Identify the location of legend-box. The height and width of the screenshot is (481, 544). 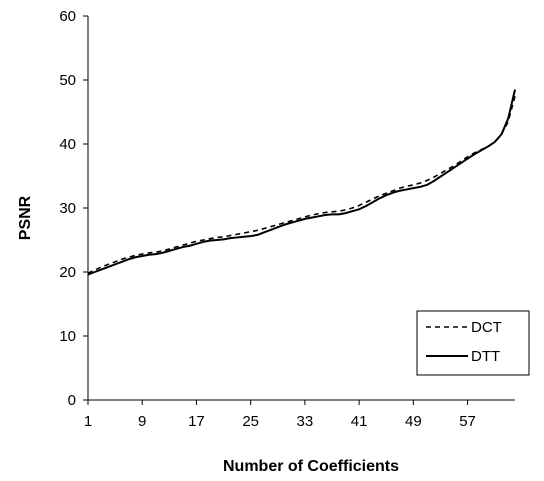
(473, 343).